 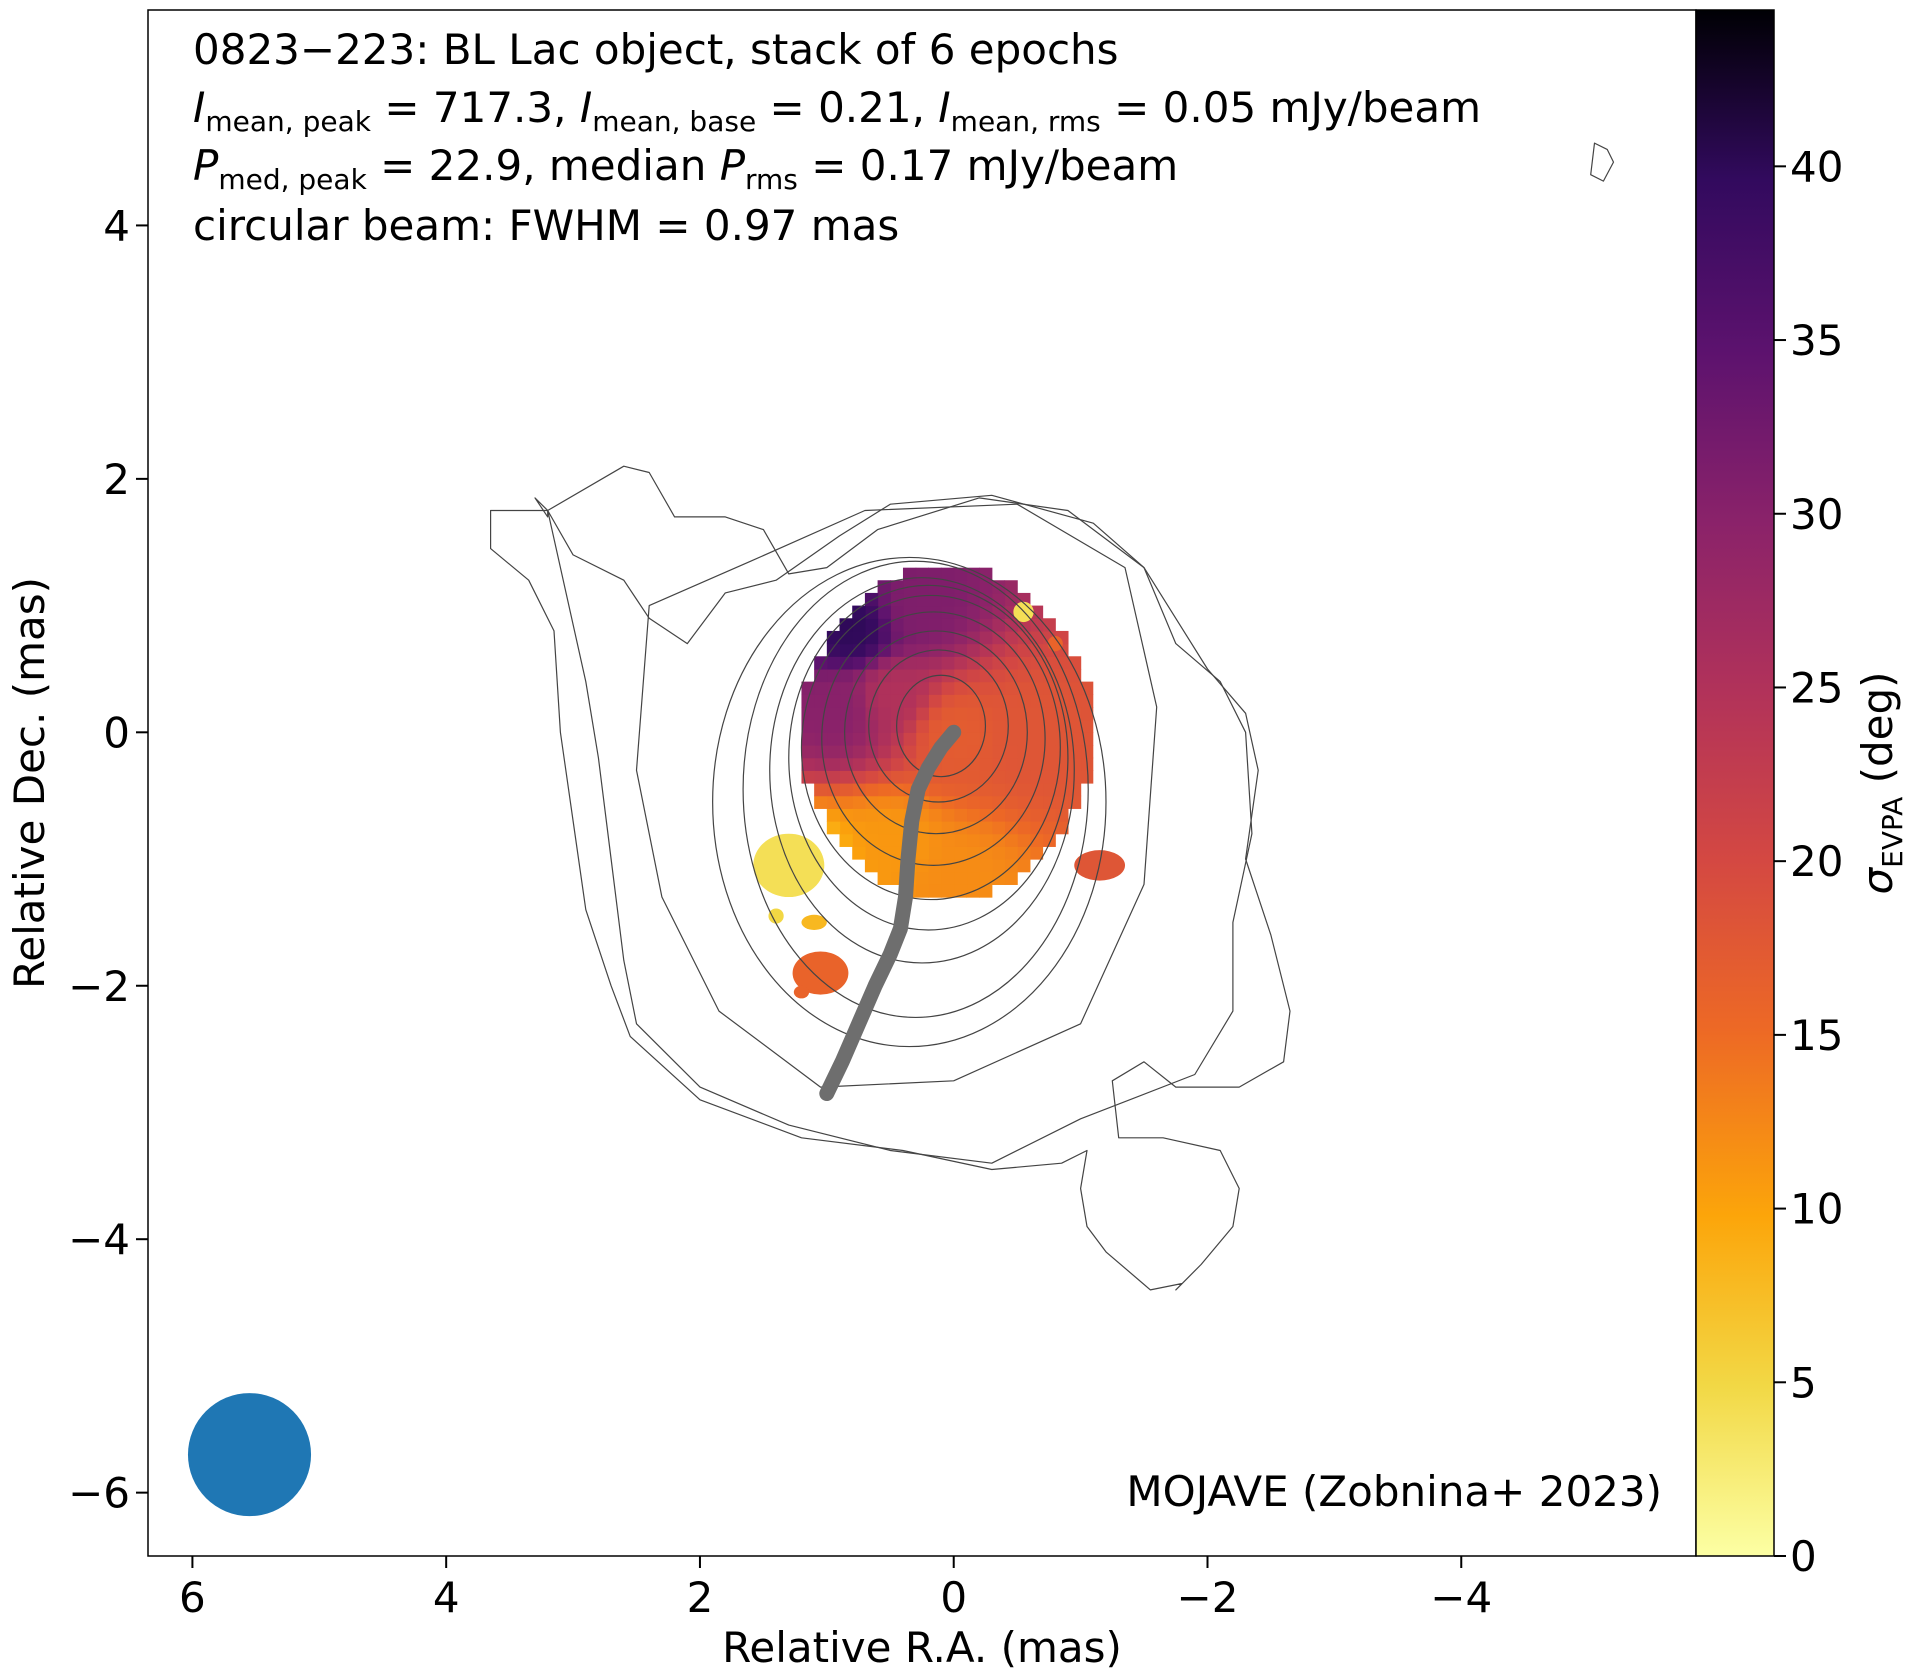 I want to click on colorbar-tick-label: 15, so click(x=1816, y=1035).